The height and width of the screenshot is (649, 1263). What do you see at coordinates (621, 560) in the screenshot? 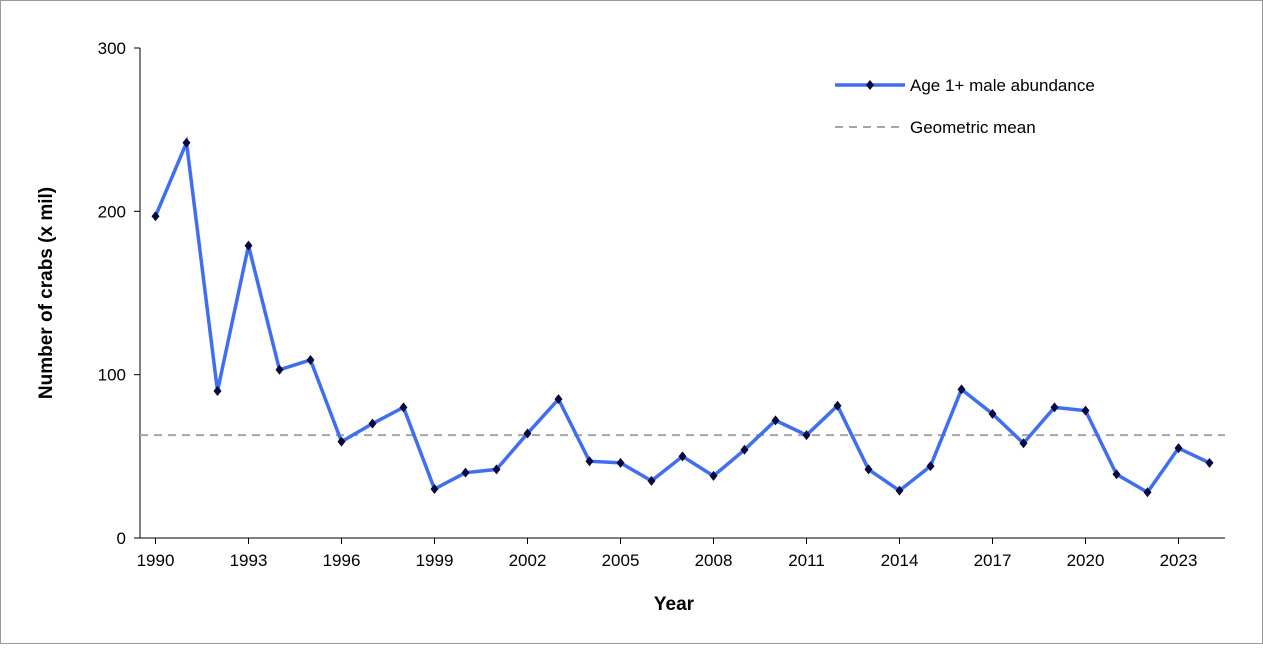
I see `x-tick-label: 2005` at bounding box center [621, 560].